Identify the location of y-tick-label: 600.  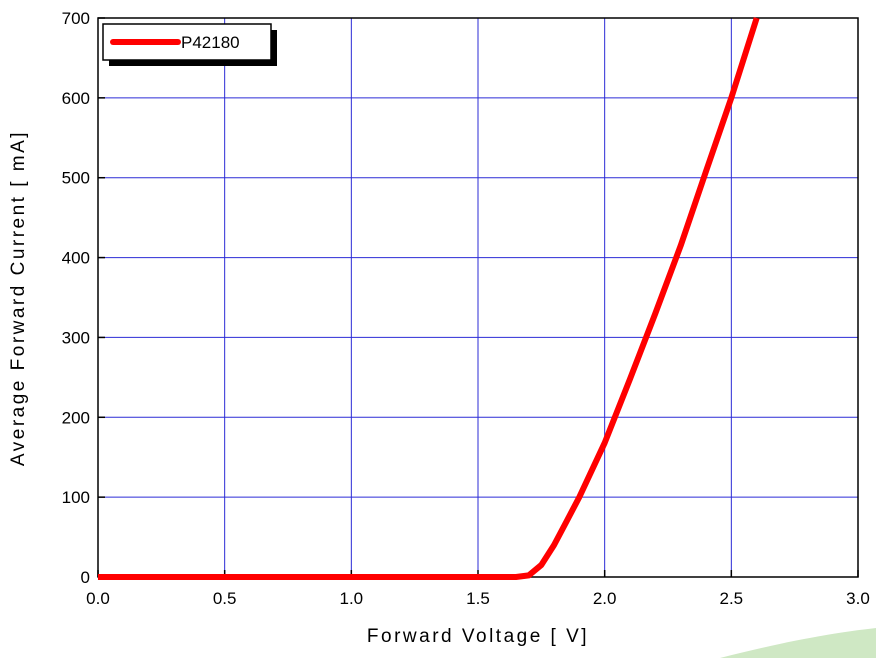
(76, 98).